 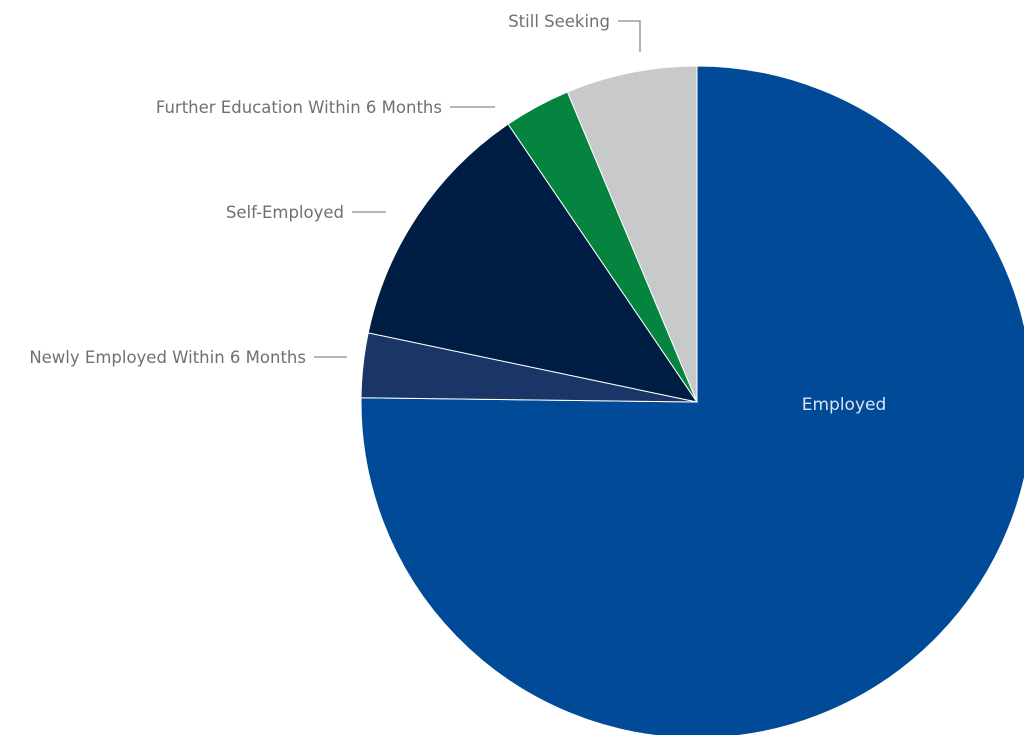 I want to click on pie-slice-self-employed, so click(x=533, y=263).